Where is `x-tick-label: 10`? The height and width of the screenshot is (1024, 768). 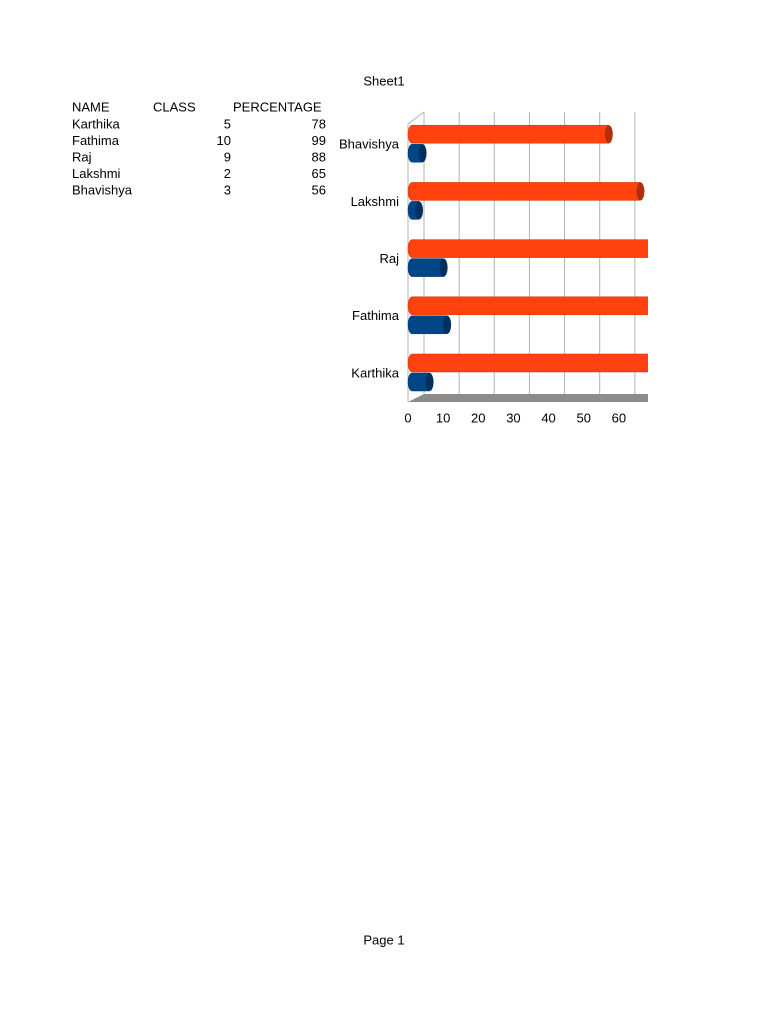 x-tick-label: 10 is located at coordinates (443, 417).